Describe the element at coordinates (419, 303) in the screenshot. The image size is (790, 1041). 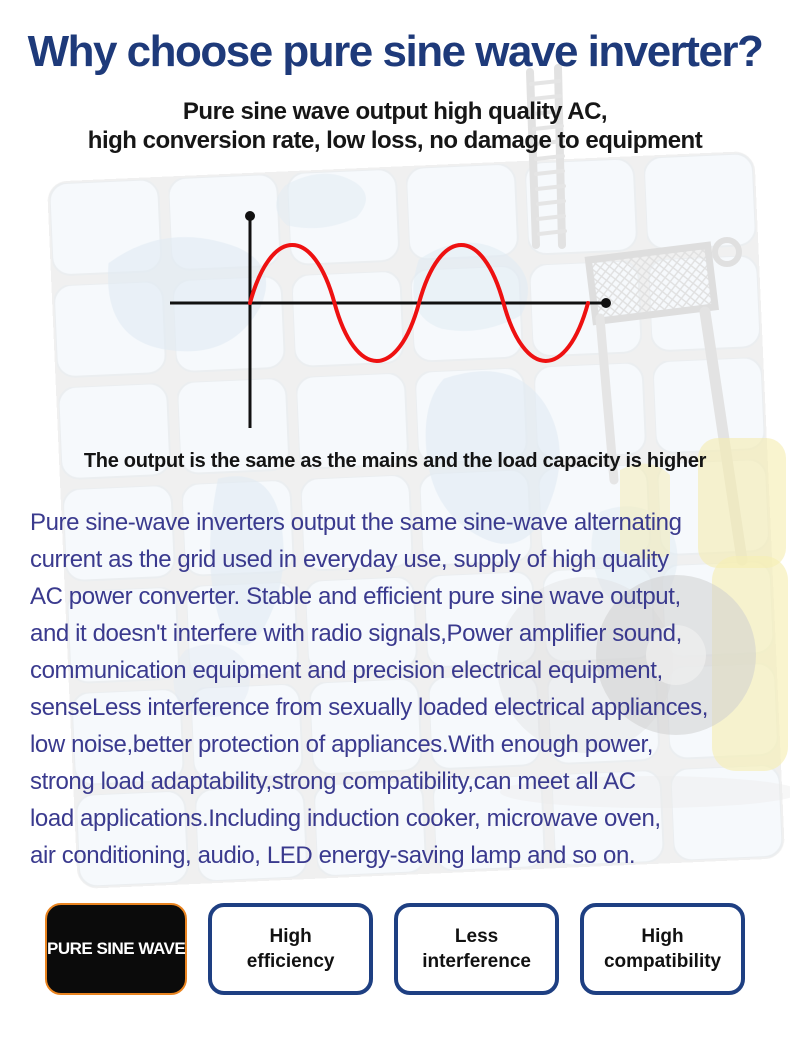
I see `sine-wave-curve` at that location.